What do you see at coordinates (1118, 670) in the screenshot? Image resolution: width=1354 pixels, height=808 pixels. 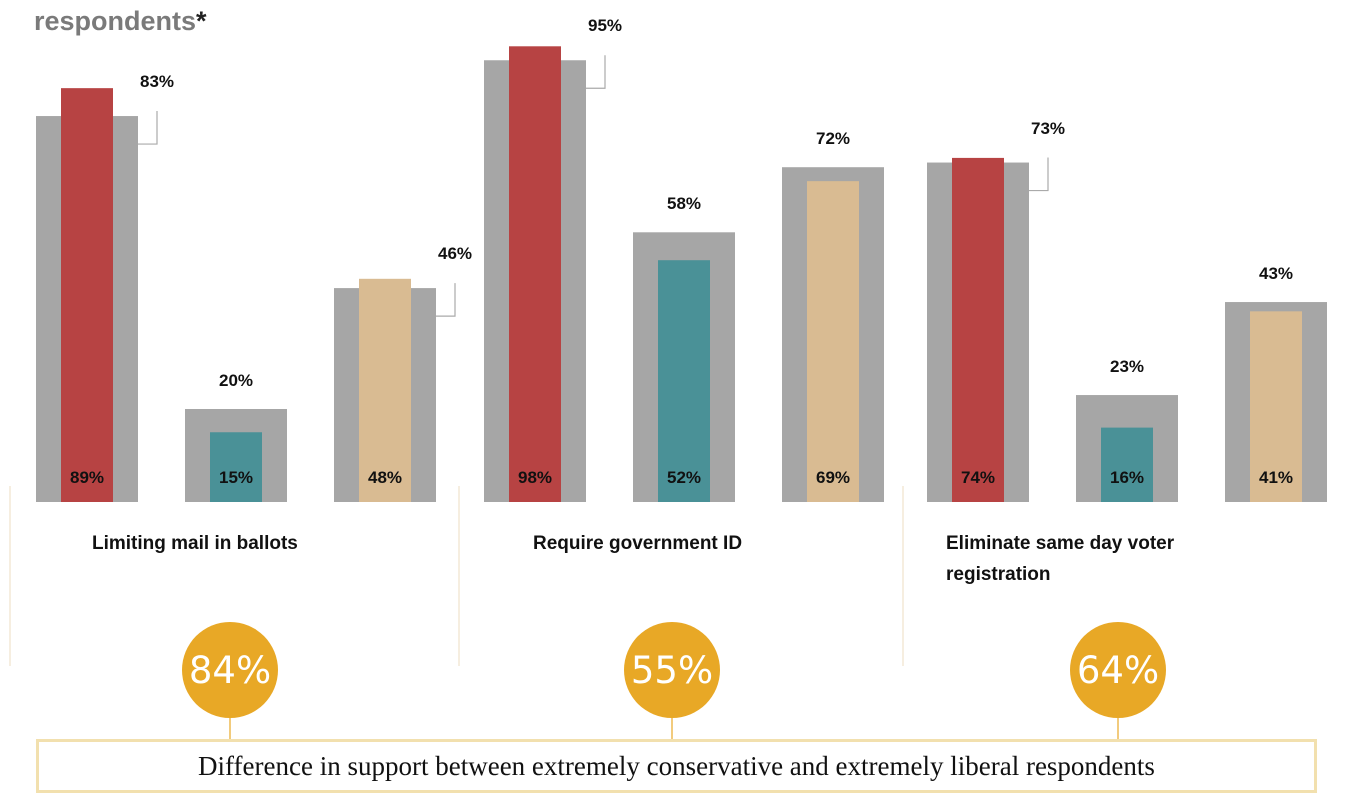 I see `difference-circle: 64%` at bounding box center [1118, 670].